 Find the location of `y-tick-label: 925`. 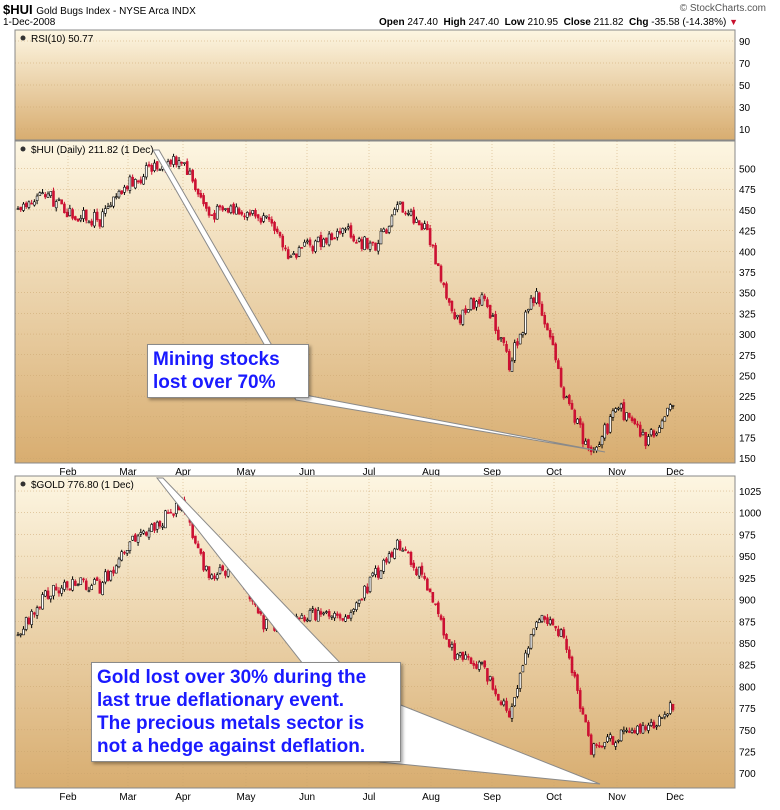

y-tick-label: 925 is located at coordinates (747, 579).